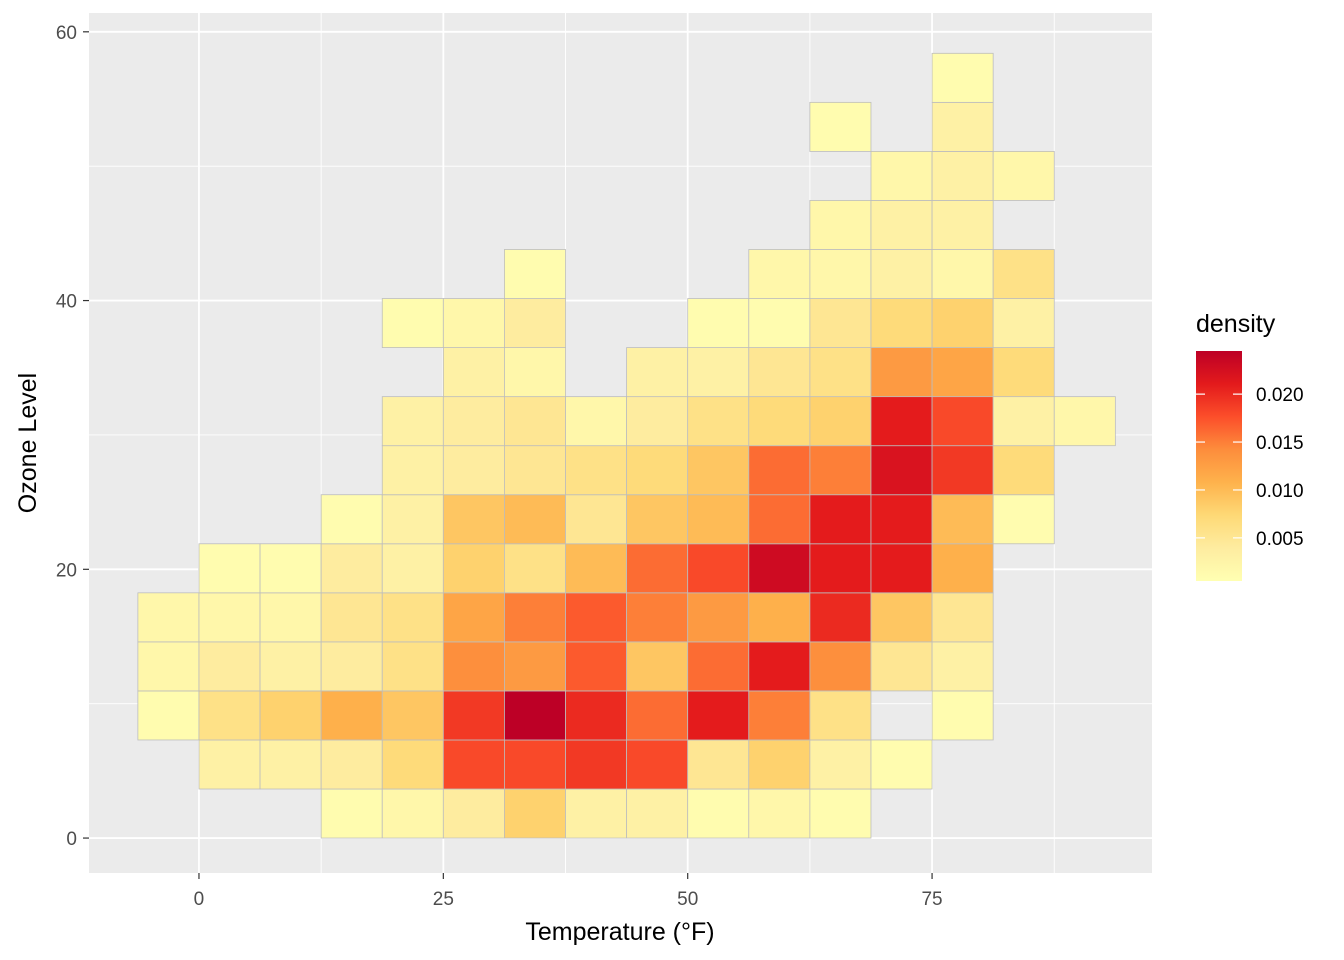  I want to click on x-tick-label: 0, so click(199, 899).